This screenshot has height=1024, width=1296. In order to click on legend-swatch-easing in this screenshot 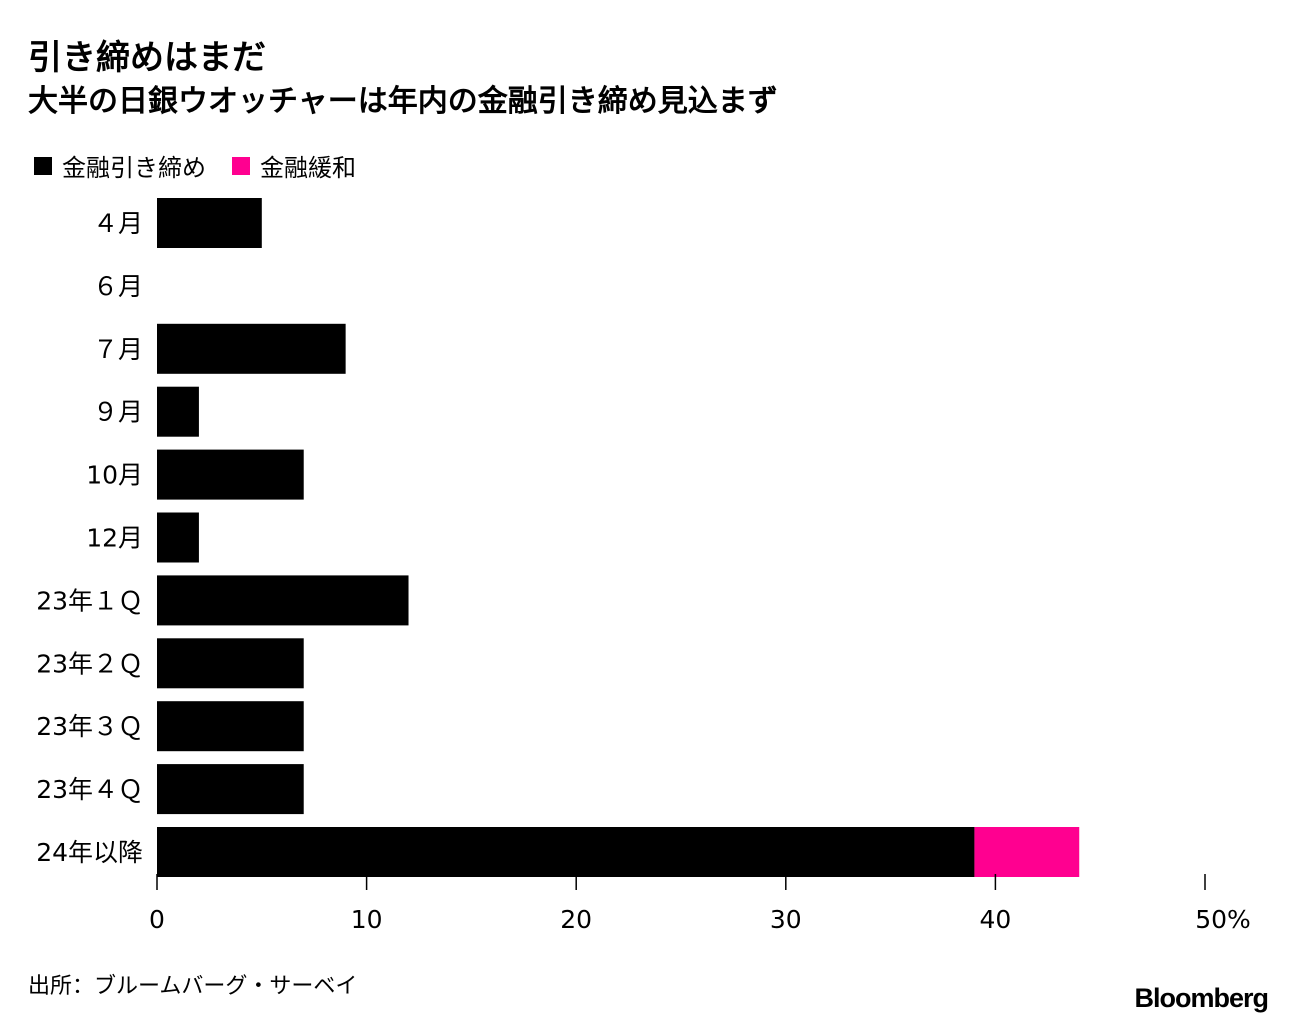, I will do `click(241, 165)`.